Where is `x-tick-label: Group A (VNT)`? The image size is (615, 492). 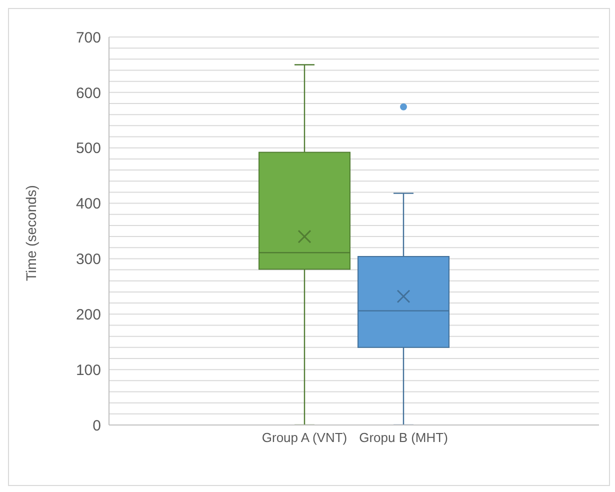
x-tick-label: Group A (VNT) is located at coordinates (305, 438).